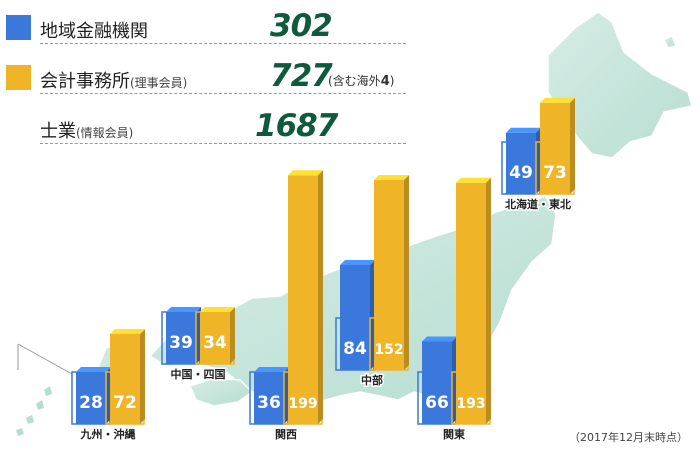 The height and width of the screenshot is (453, 700). I want to click on legend-shigyo-label: 士業(情報会員), so click(86, 130).